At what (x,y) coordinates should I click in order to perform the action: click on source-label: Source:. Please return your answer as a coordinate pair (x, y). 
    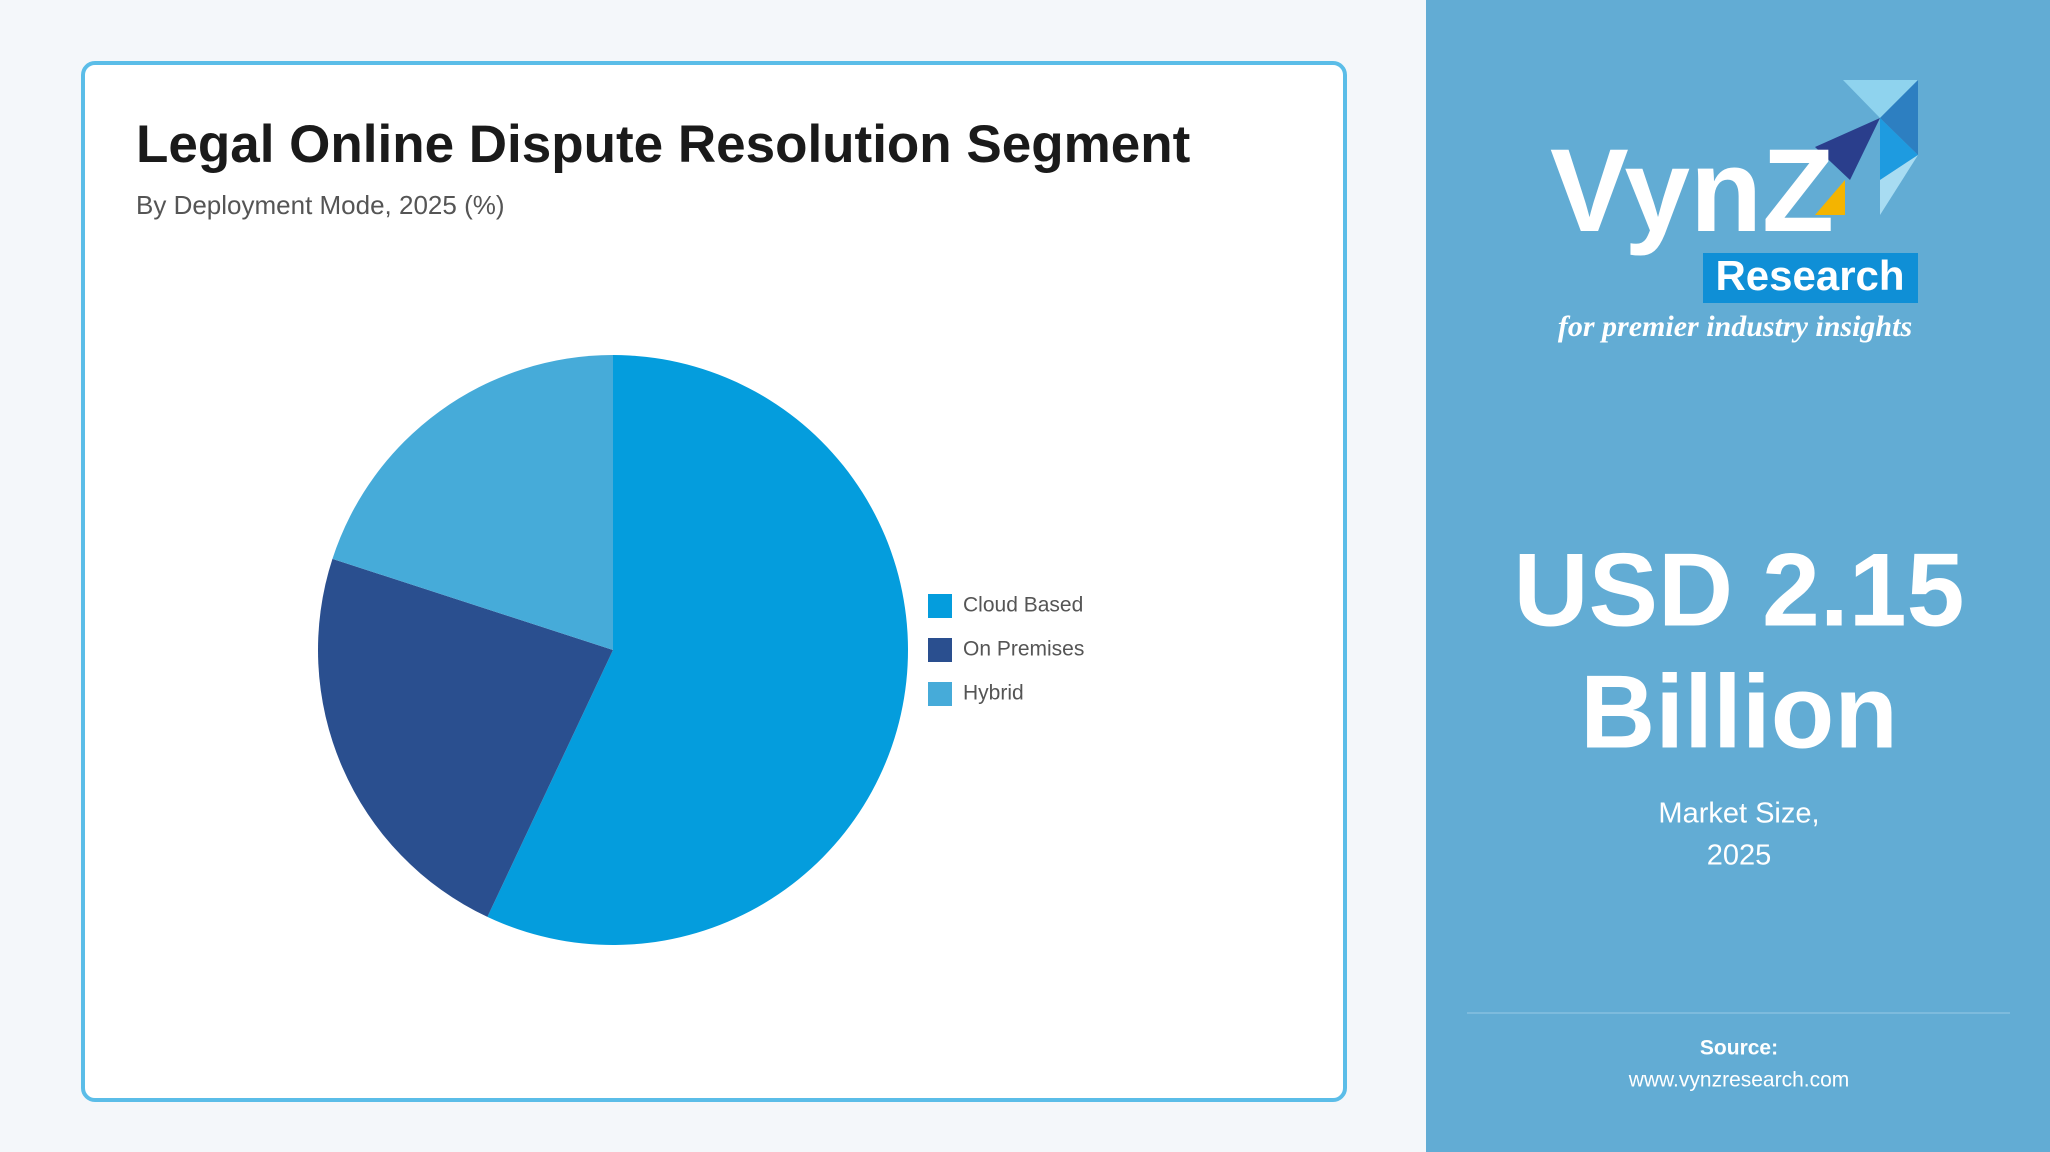
    Looking at the image, I should click on (1739, 1048).